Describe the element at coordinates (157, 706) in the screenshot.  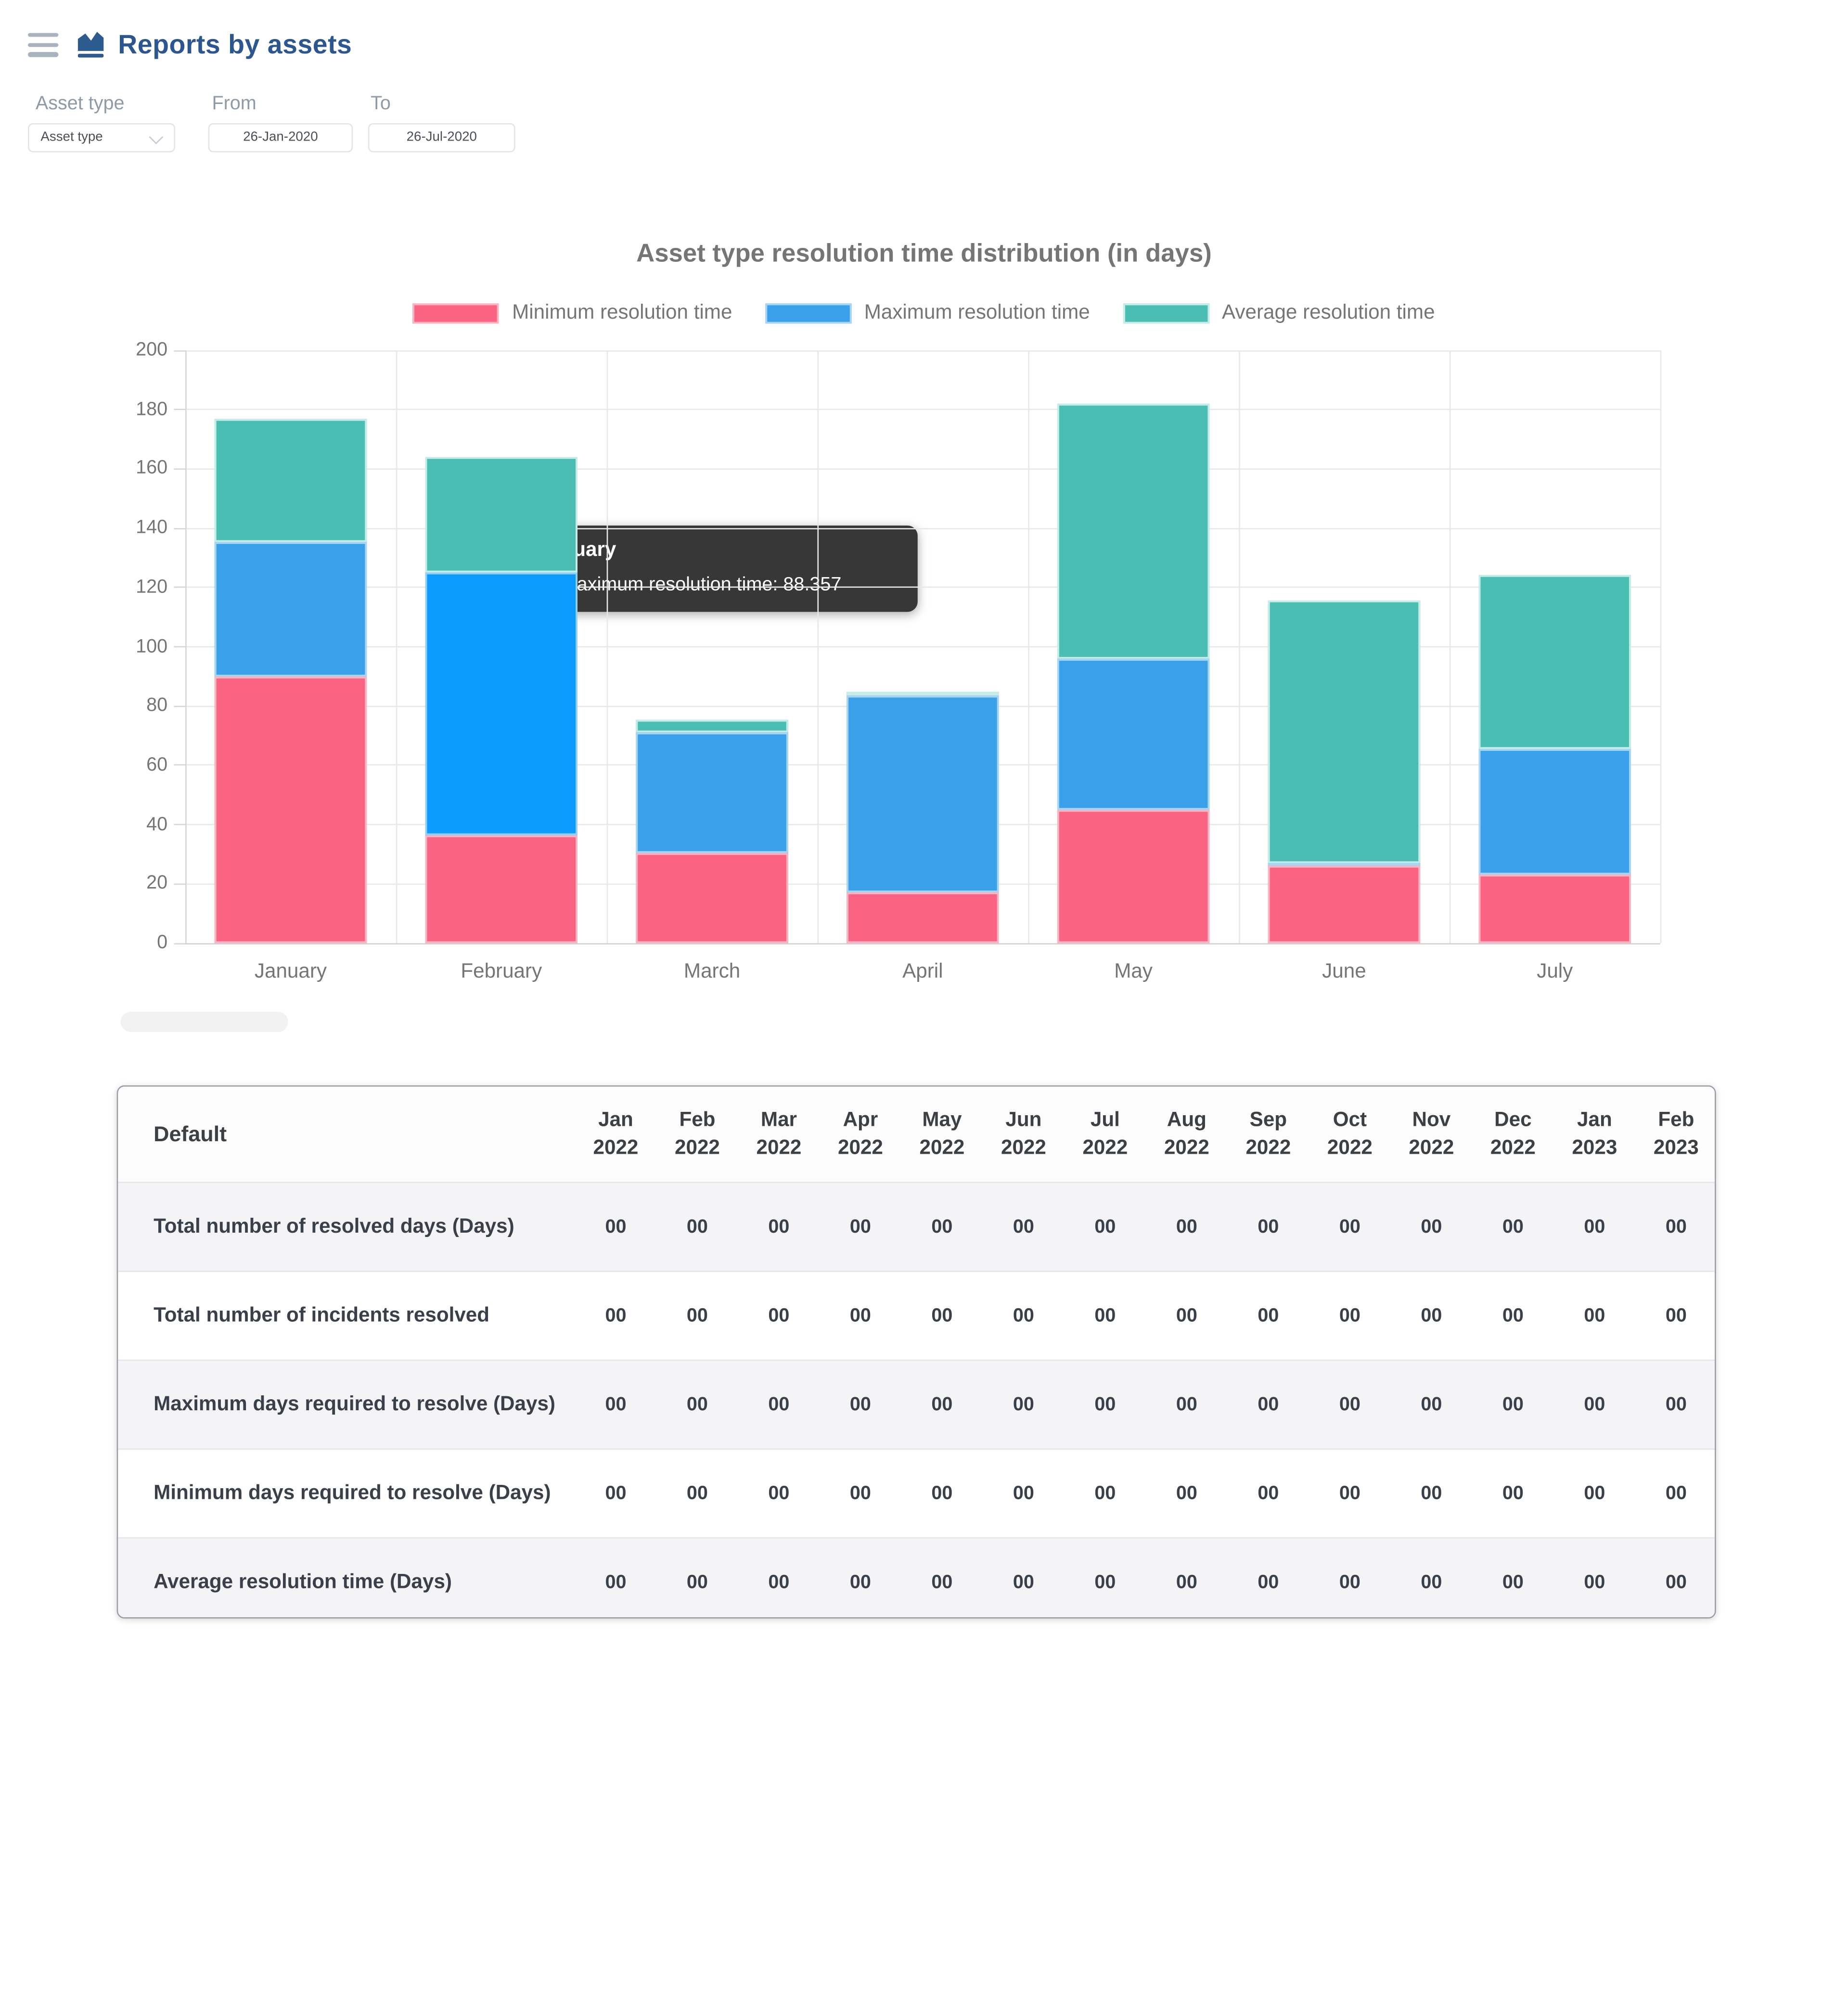
I see `y-axis-label: 80` at that location.